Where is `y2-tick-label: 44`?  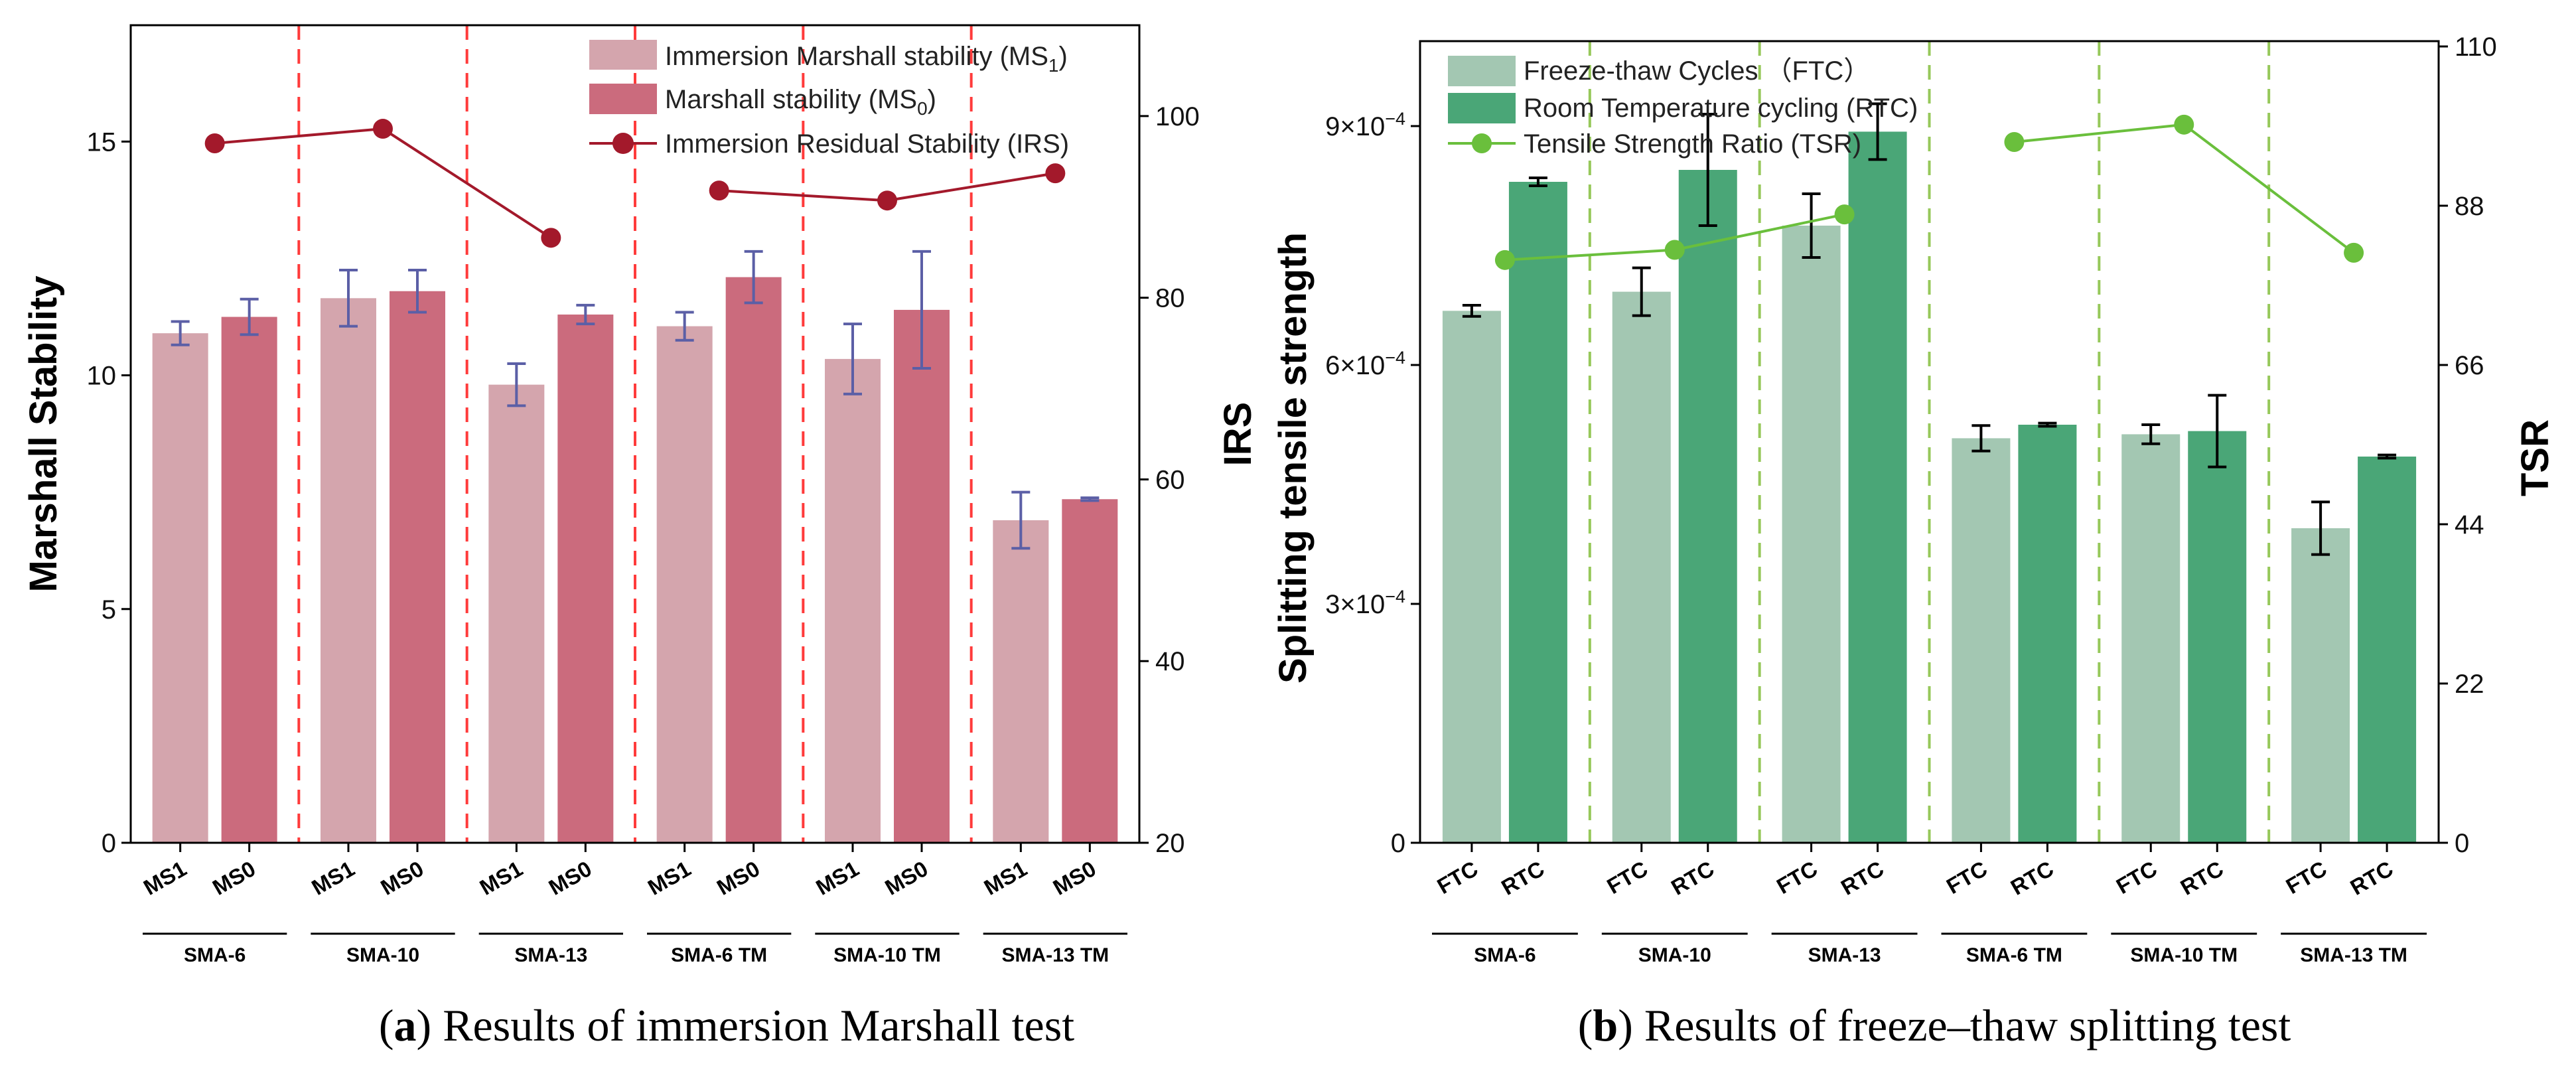
y2-tick-label: 44 is located at coordinates (2470, 525).